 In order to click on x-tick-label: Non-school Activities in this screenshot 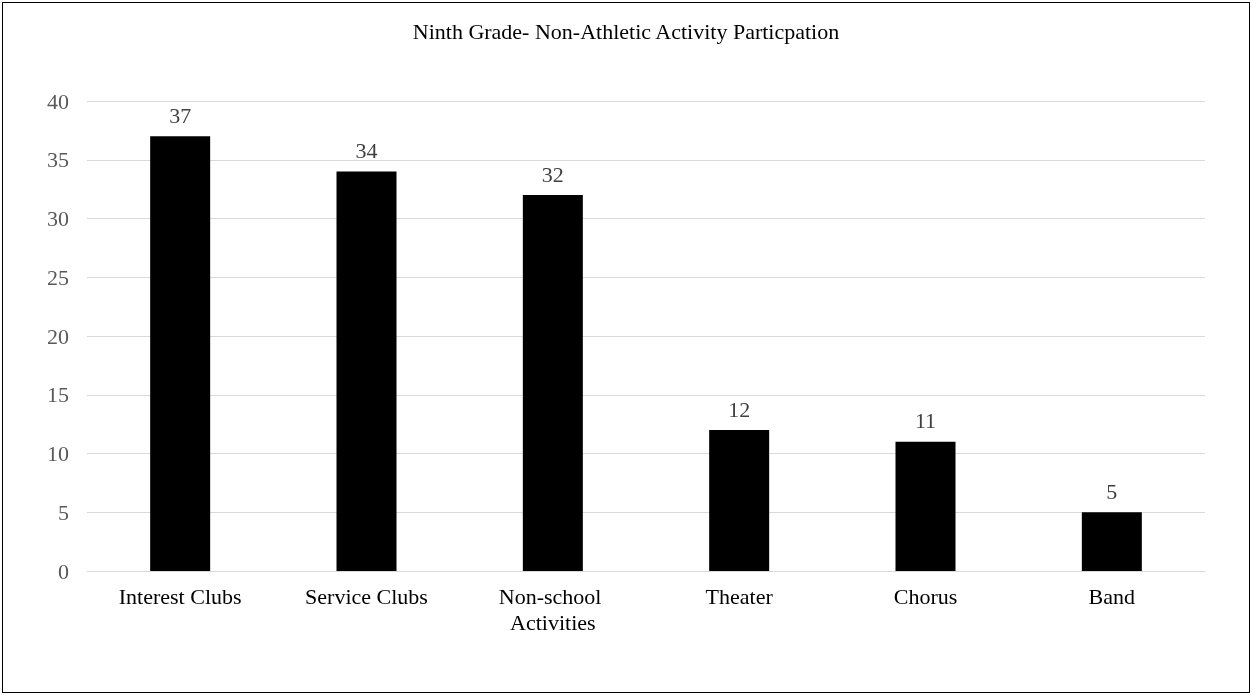, I will do `click(552, 609)`.